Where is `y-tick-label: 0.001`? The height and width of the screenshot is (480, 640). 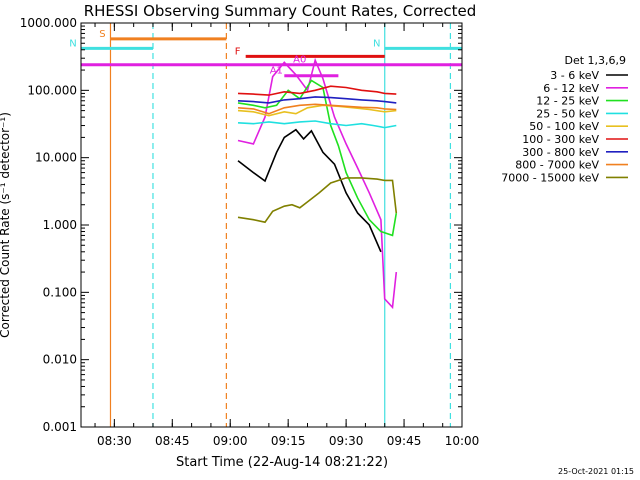 y-tick-label: 0.001 is located at coordinates (60, 427).